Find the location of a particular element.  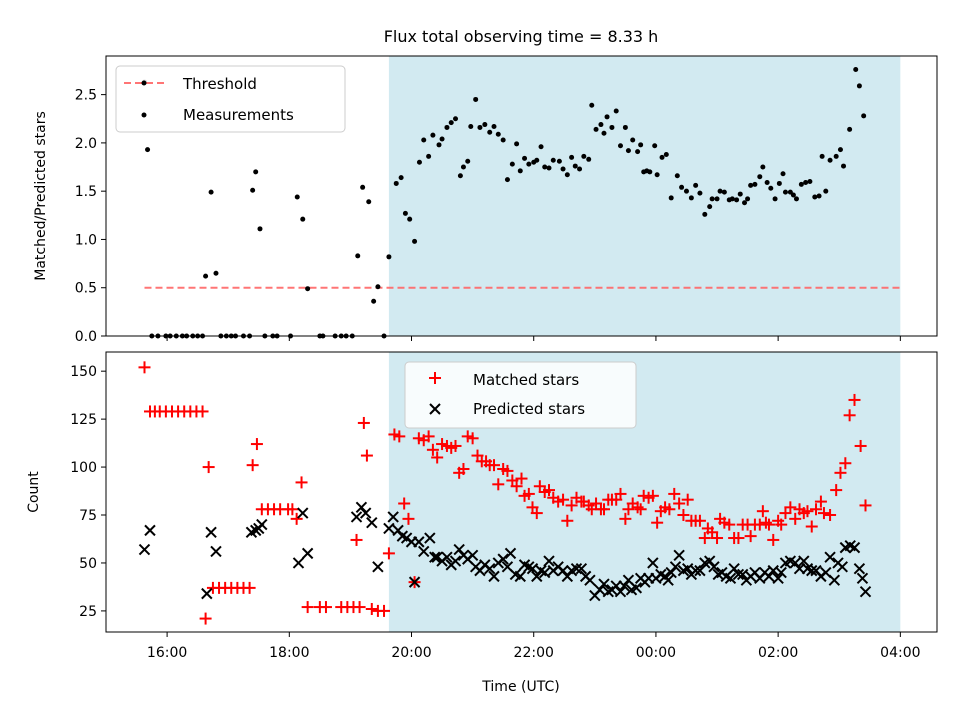

top-legend: Threshold Measurements is located at coordinates (230, 99).